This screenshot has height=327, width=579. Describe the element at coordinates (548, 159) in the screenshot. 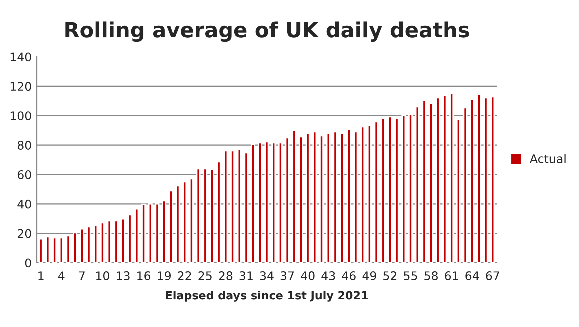

I see `legend-label: Actual` at that location.